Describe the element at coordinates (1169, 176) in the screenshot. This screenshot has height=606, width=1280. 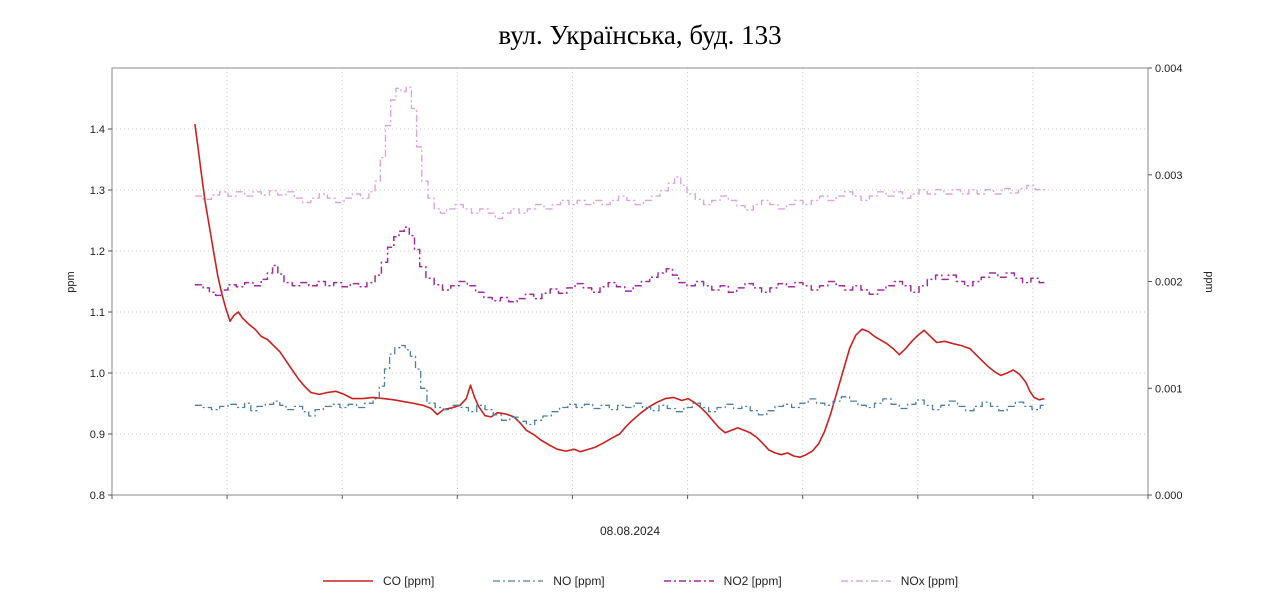
I see `right-axis-tick-label: 0.003` at that location.